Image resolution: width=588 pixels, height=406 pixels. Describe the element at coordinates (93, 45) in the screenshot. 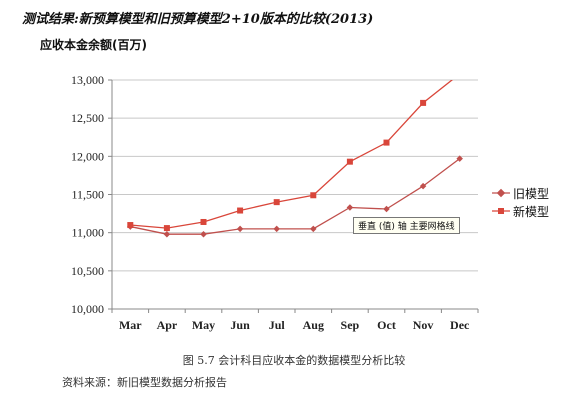

I see `y-axis-label: 应收本金余额(百万)` at that location.